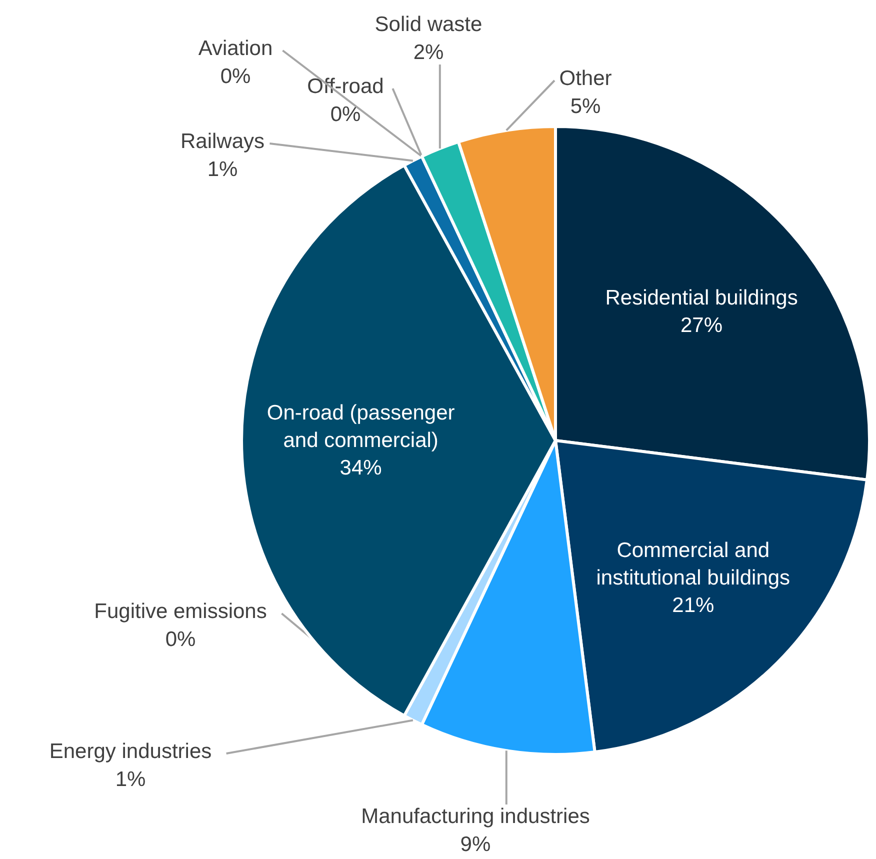 The width and height of the screenshot is (876, 859). What do you see at coordinates (130, 752) in the screenshot?
I see `slice-label: Energy industries` at bounding box center [130, 752].